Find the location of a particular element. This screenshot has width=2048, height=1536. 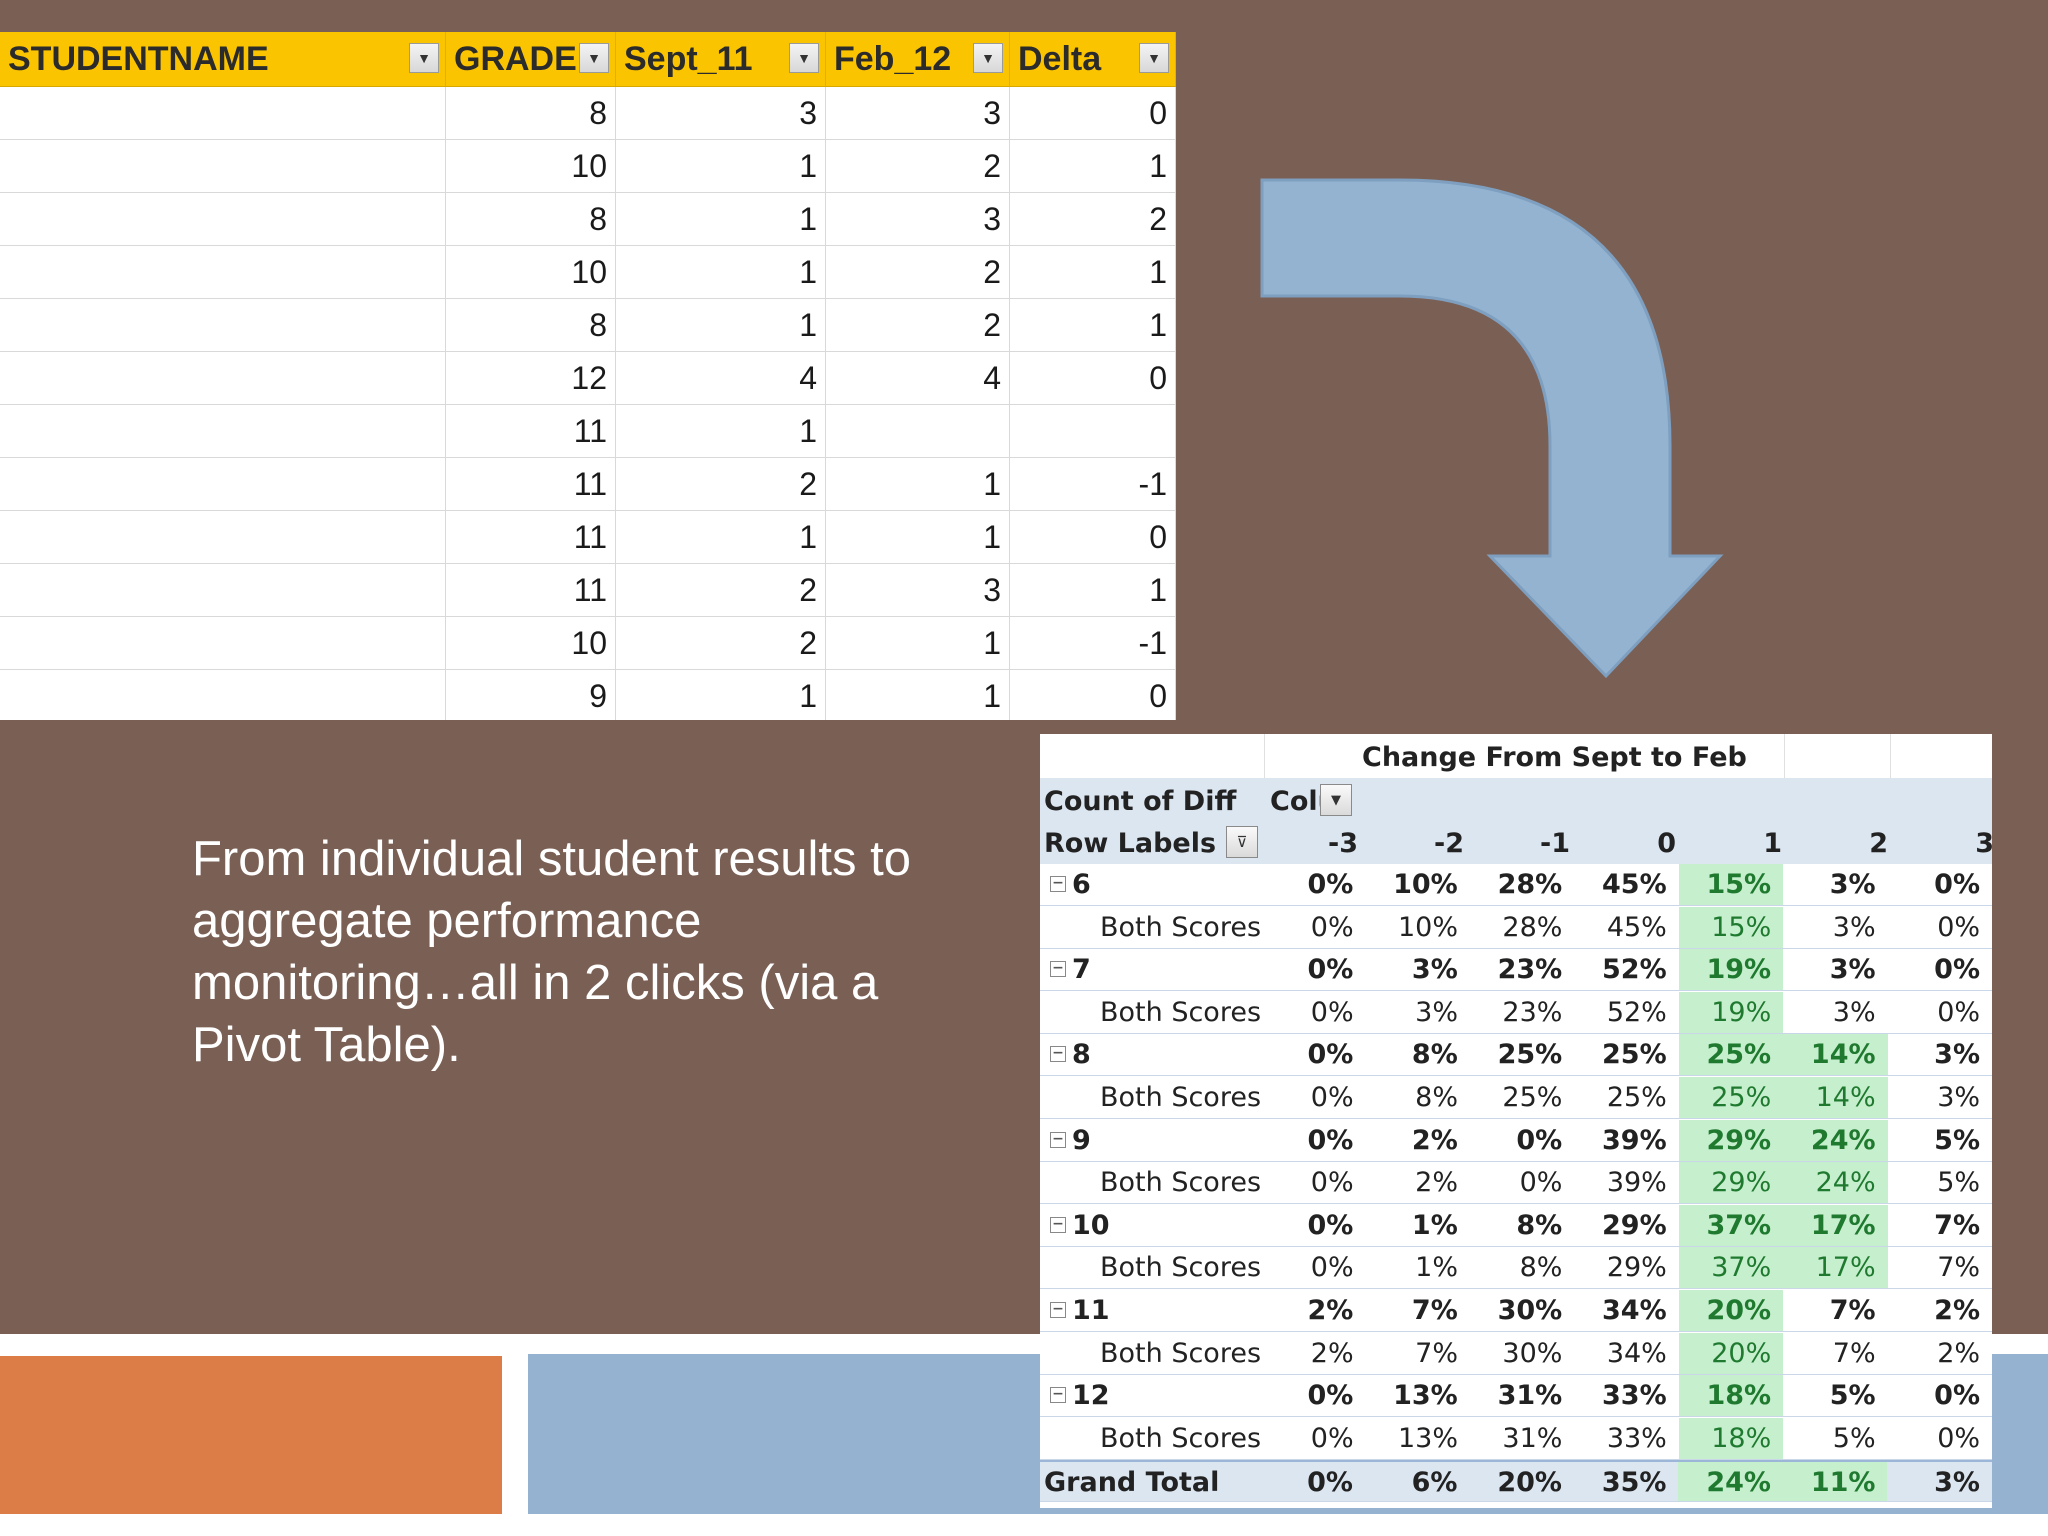

grand-total-cell: 0% is located at coordinates (1330, 1483).